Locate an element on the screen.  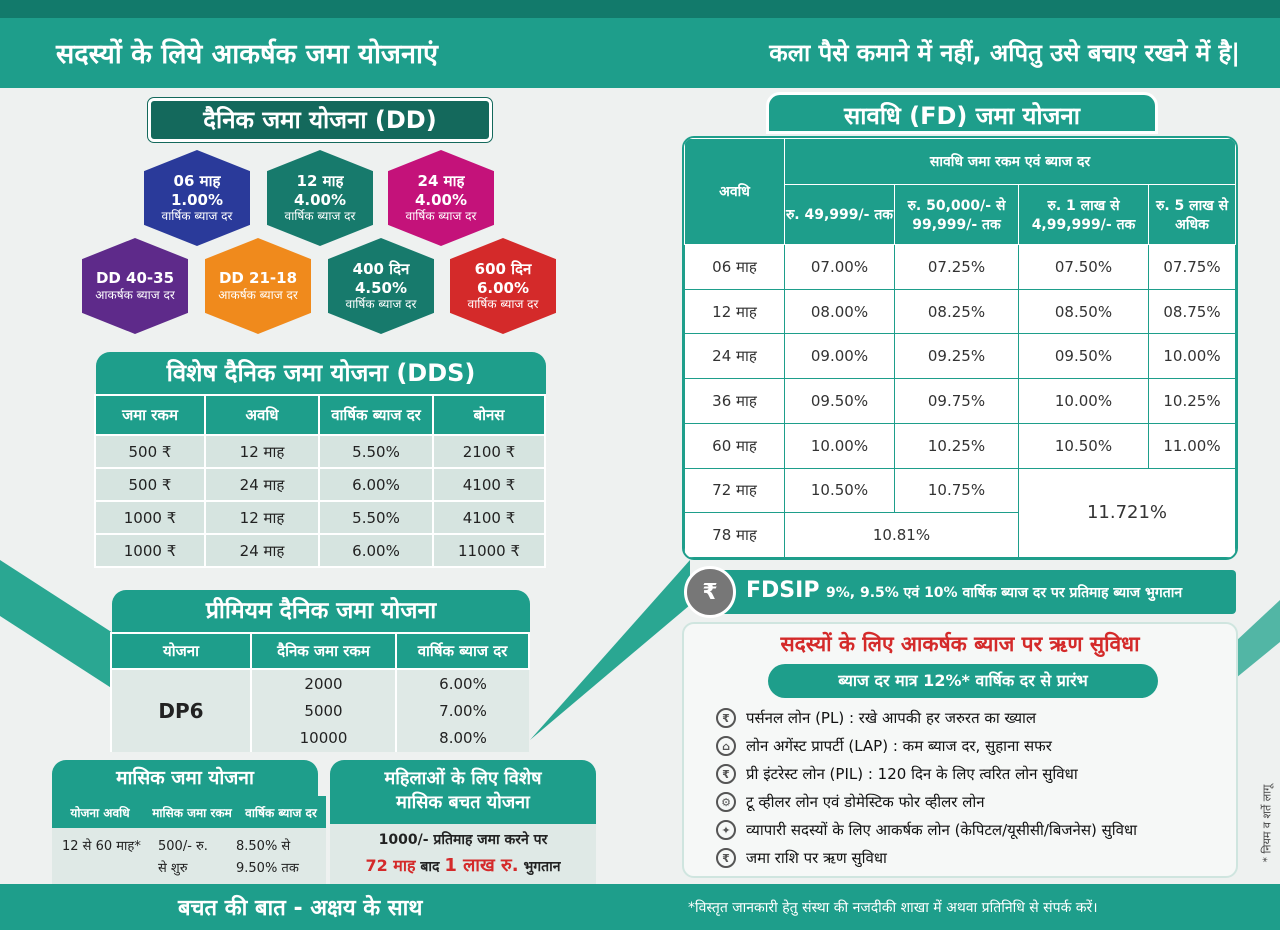
dds-title: विशेष दैनिक जमा योजना (DDS) is located at coordinates (321, 373).